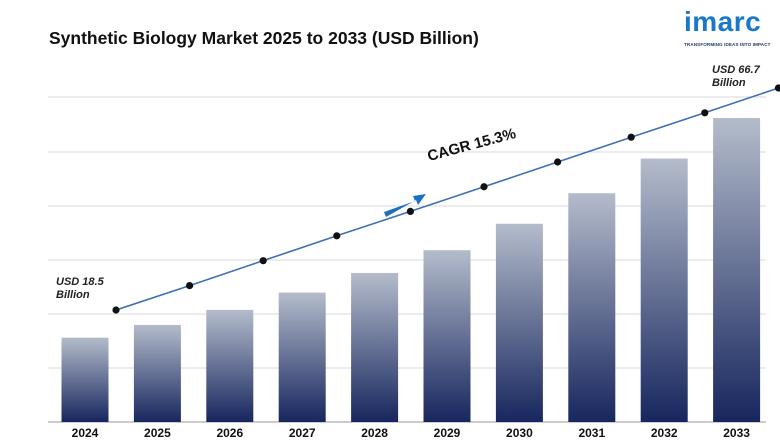 The height and width of the screenshot is (440, 780). What do you see at coordinates (302, 433) in the screenshot?
I see `x-tick-label: 2027` at bounding box center [302, 433].